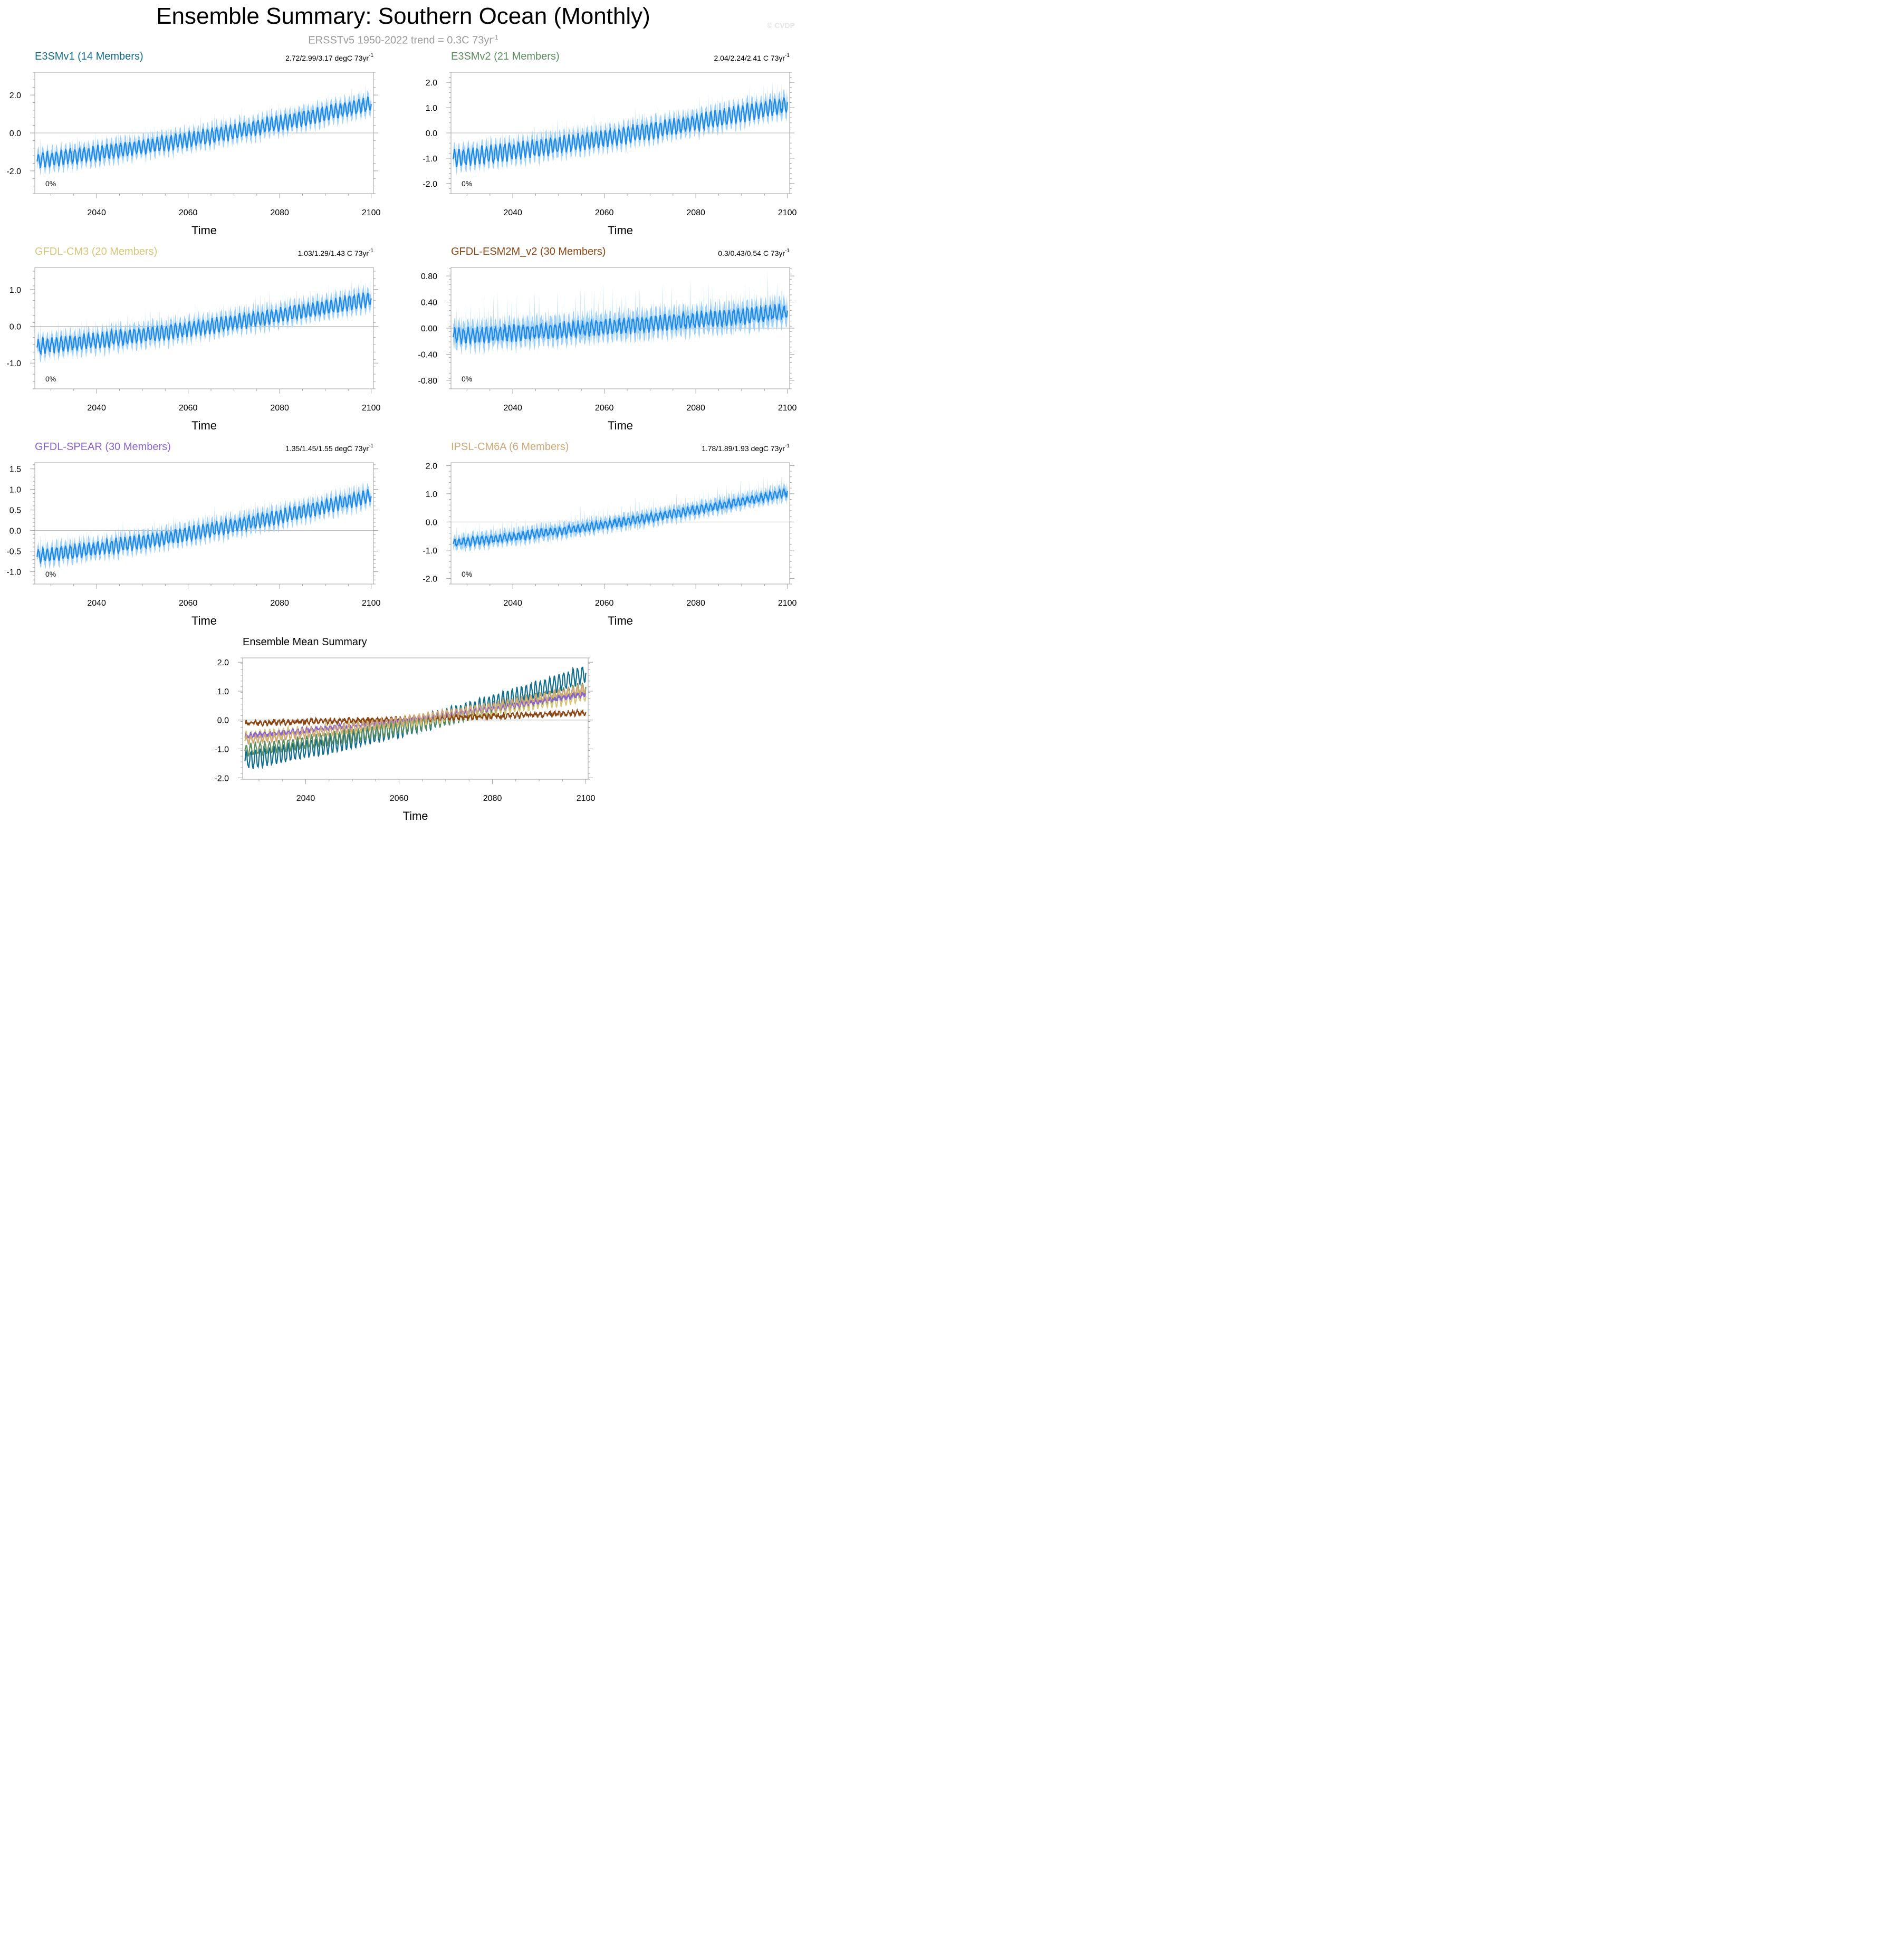 The image size is (1900, 1960). I want to click on trend-text: 2.72/2.99/3.17 degC 73yr, so click(327, 58).